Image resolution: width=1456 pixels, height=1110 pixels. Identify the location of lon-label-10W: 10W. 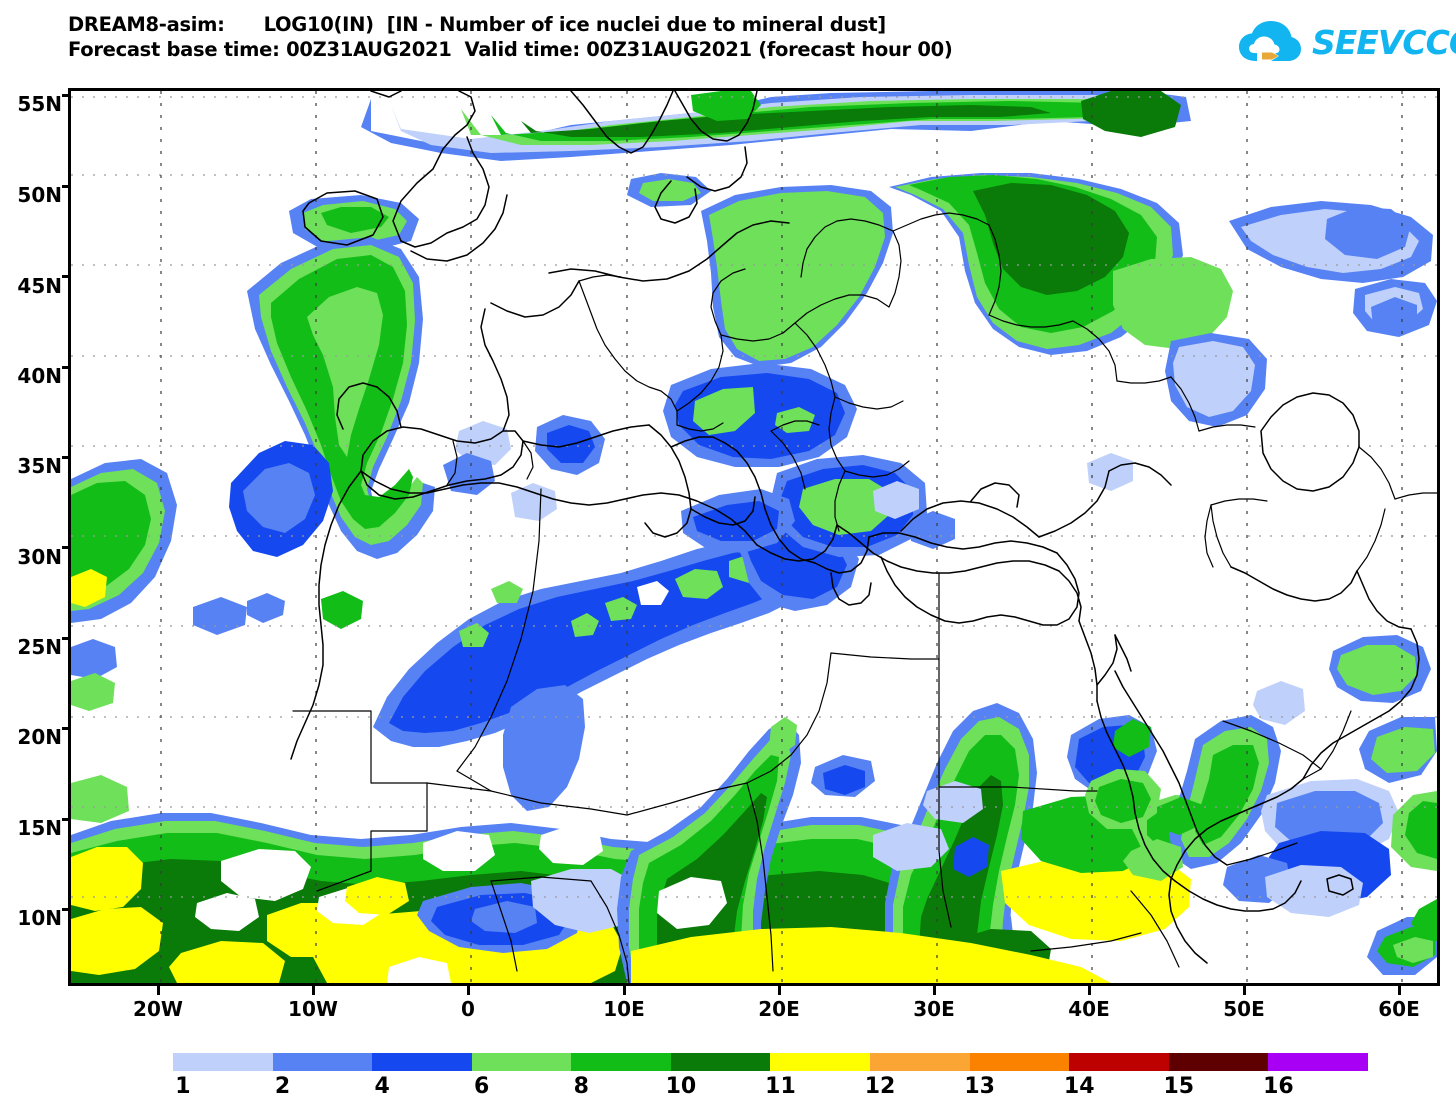
(313, 1009).